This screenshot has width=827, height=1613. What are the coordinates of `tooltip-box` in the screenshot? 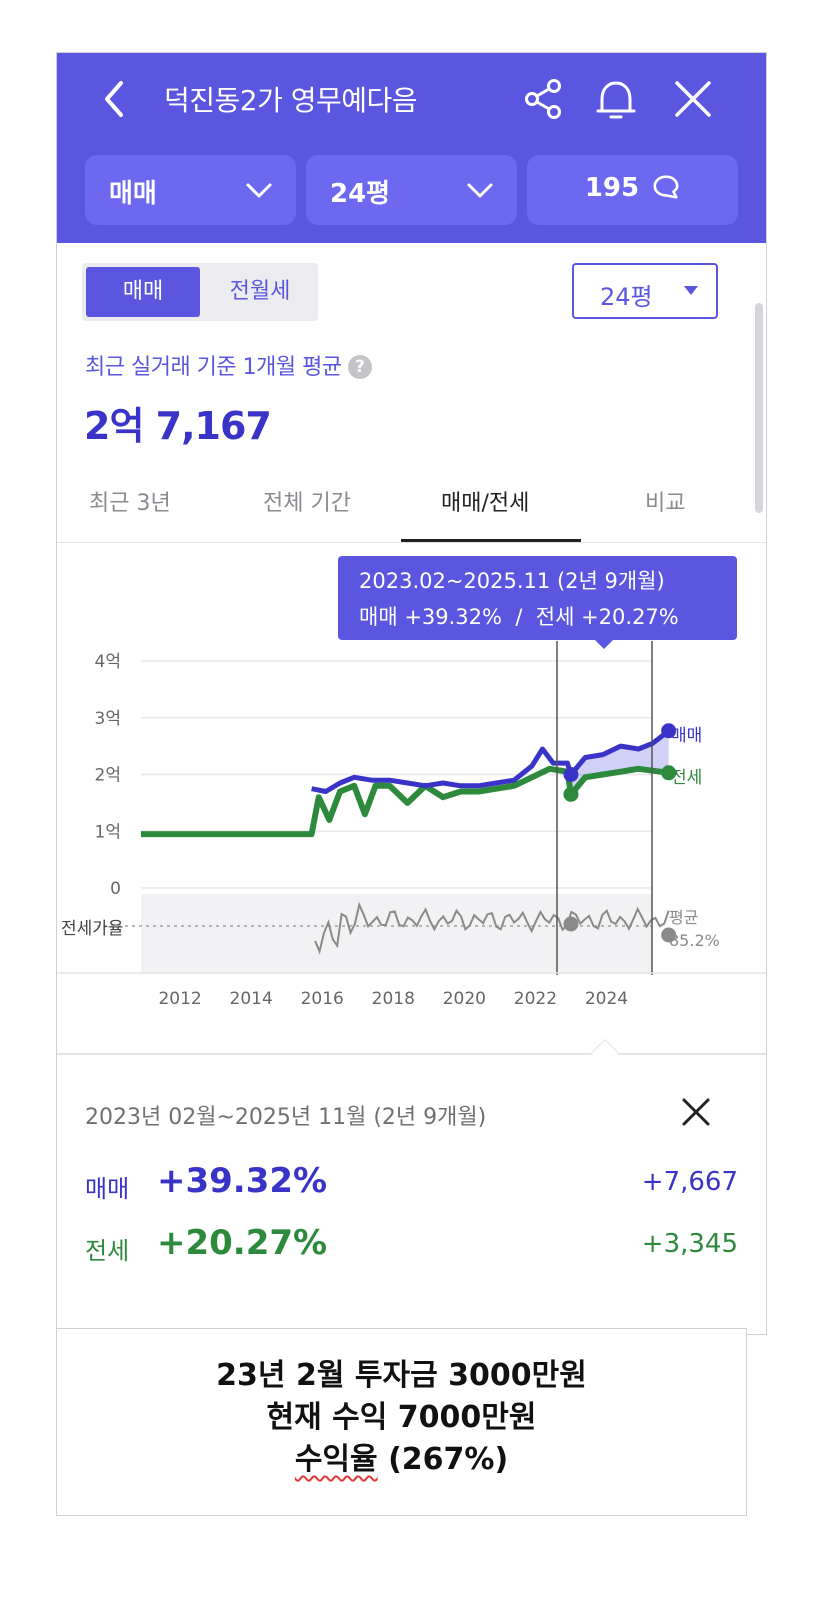 It's located at (537, 598).